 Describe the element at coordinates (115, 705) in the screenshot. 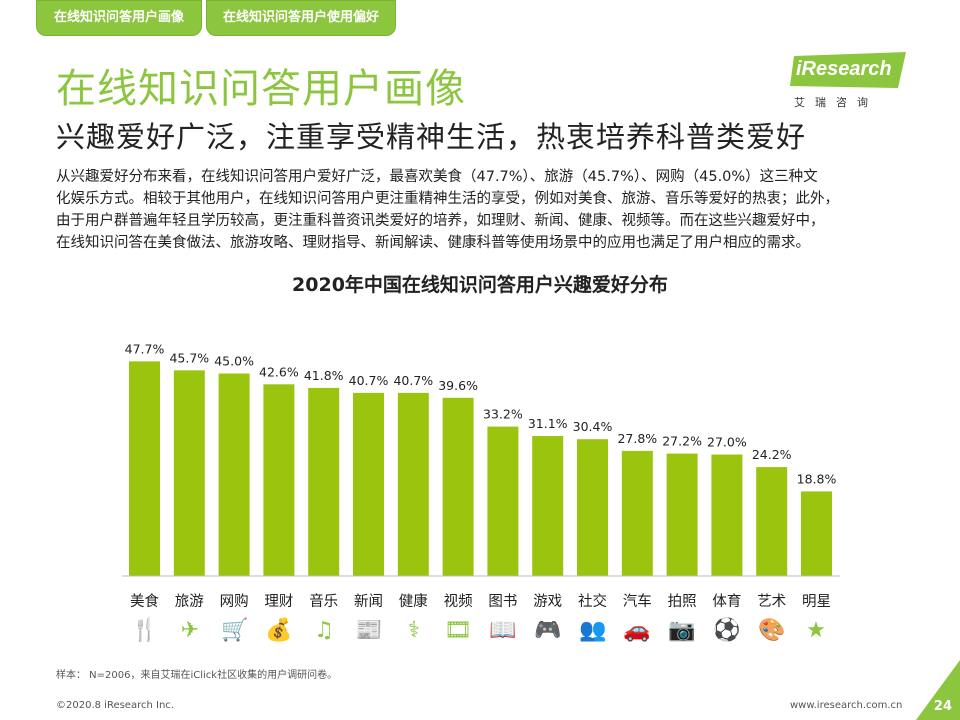

I see `copyright: ©2020.8 iResearch Inc.` at that location.